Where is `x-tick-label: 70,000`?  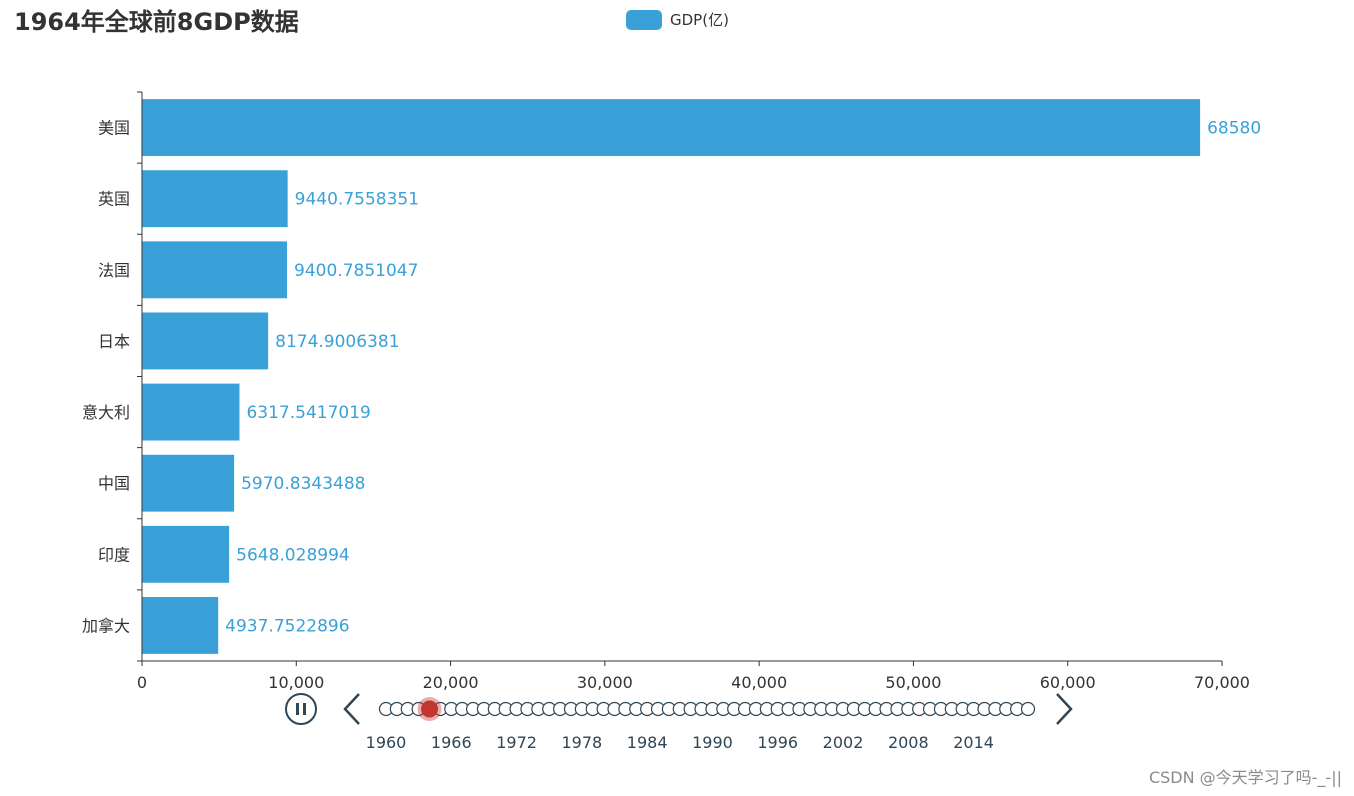
x-tick-label: 70,000 is located at coordinates (1222, 682).